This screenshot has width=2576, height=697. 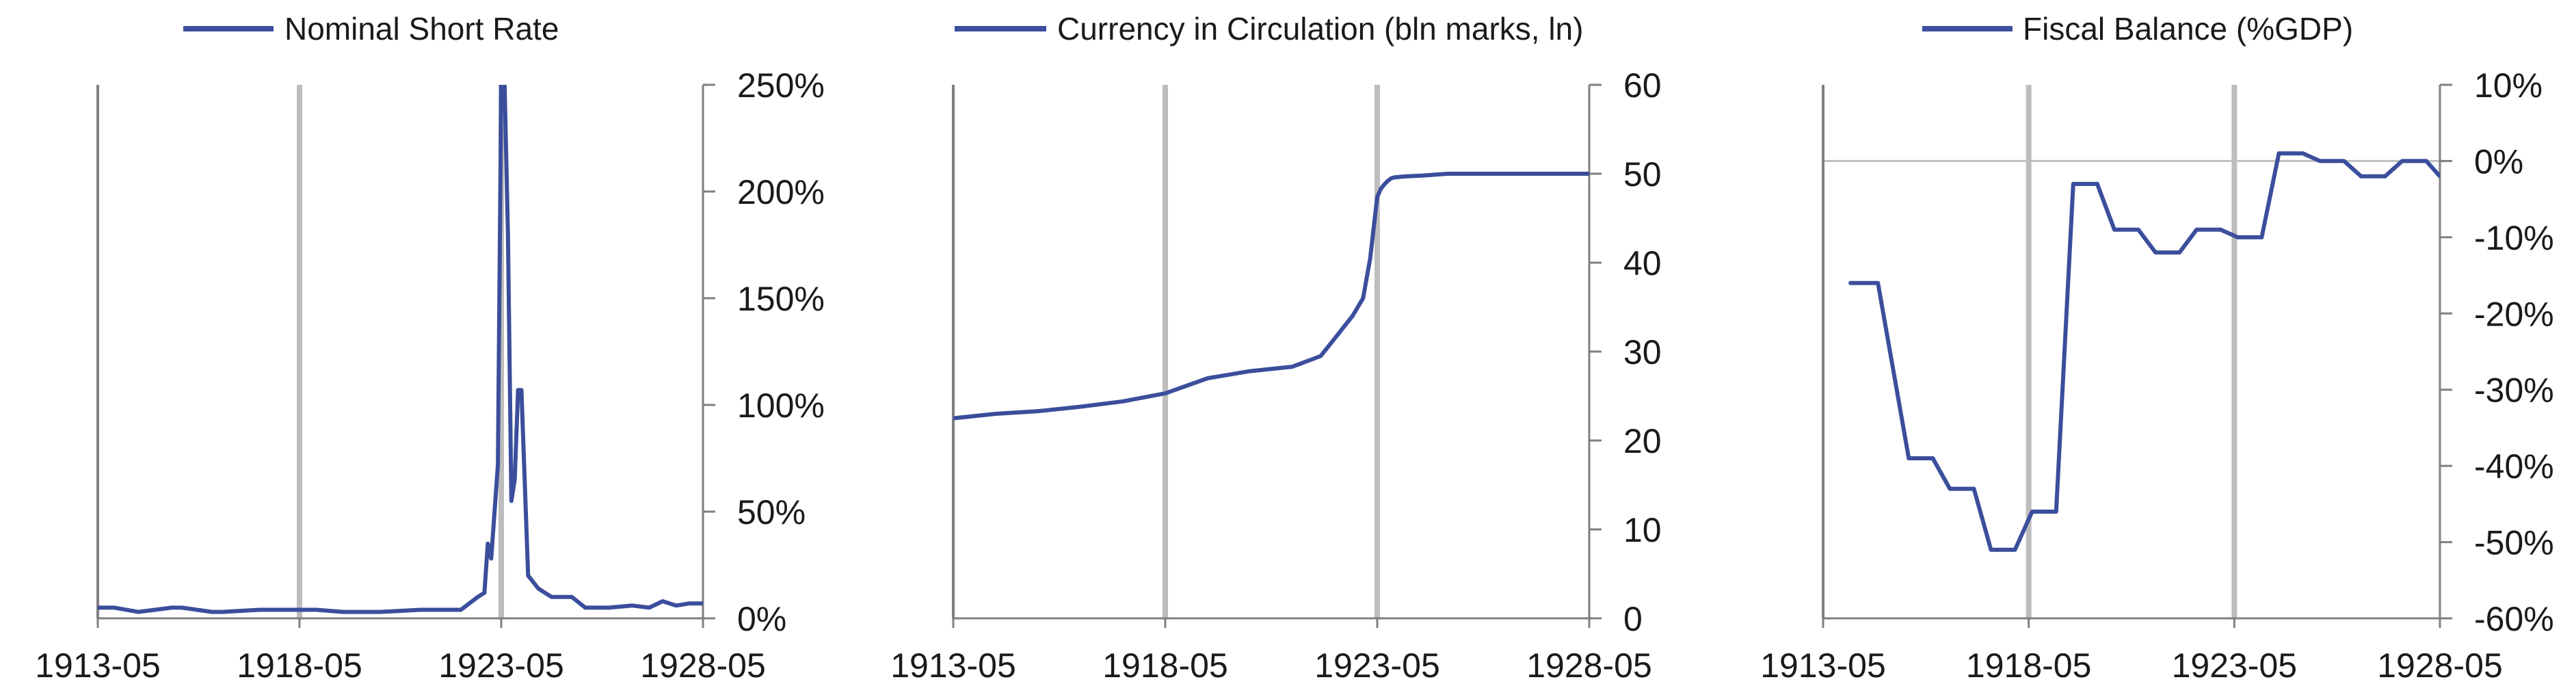 What do you see at coordinates (2514, 390) in the screenshot?
I see `y-tick-label: -30%` at bounding box center [2514, 390].